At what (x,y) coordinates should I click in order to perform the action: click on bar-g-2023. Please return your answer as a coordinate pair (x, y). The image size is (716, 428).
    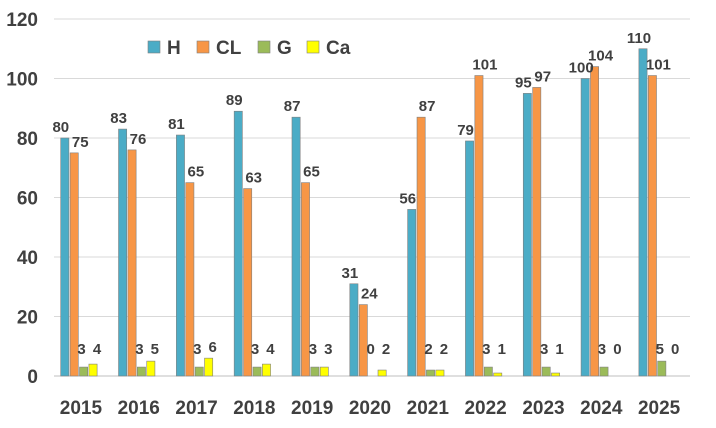
    Looking at the image, I should click on (546, 371).